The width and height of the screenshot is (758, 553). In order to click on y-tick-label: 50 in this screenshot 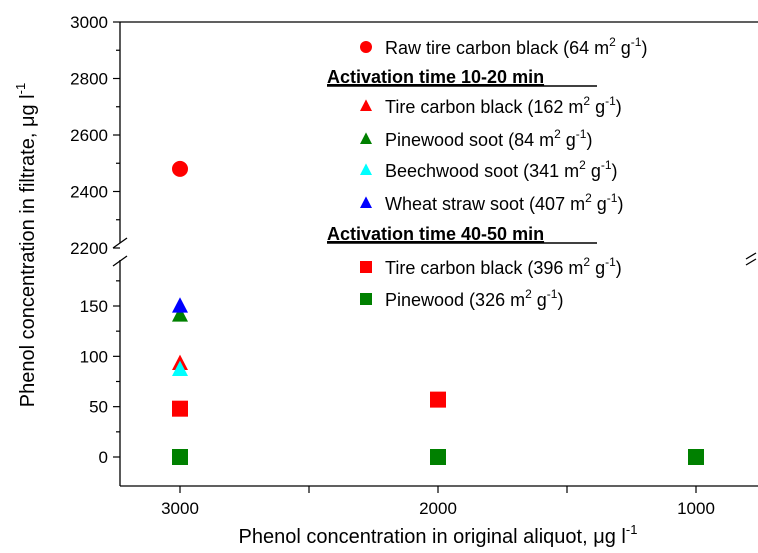, I will do `click(98, 407)`.